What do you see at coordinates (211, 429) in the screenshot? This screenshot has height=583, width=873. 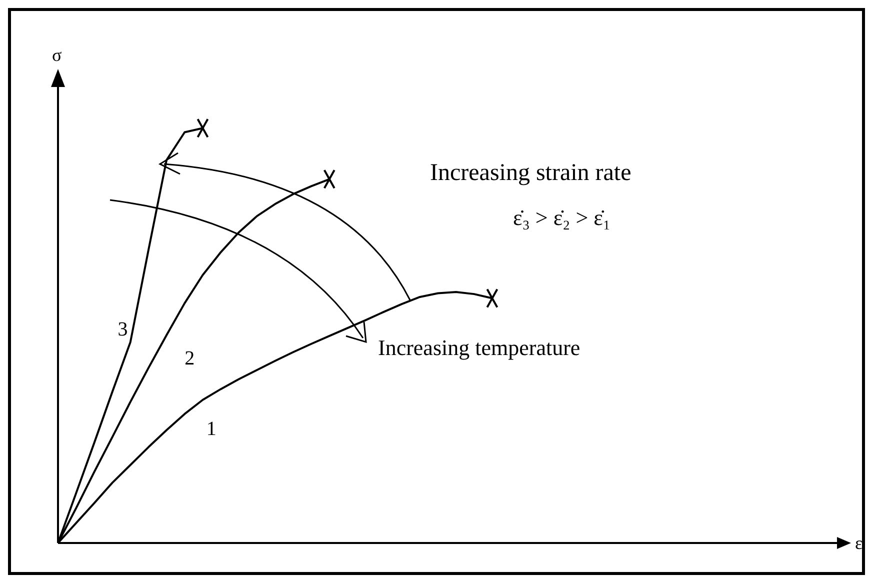 I see `series-label: 1` at bounding box center [211, 429].